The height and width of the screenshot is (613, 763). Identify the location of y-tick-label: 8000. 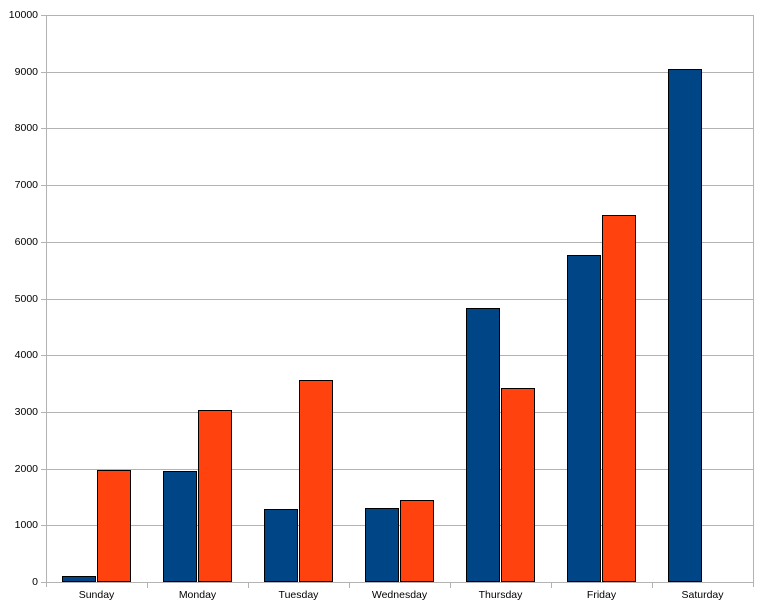
(26, 128).